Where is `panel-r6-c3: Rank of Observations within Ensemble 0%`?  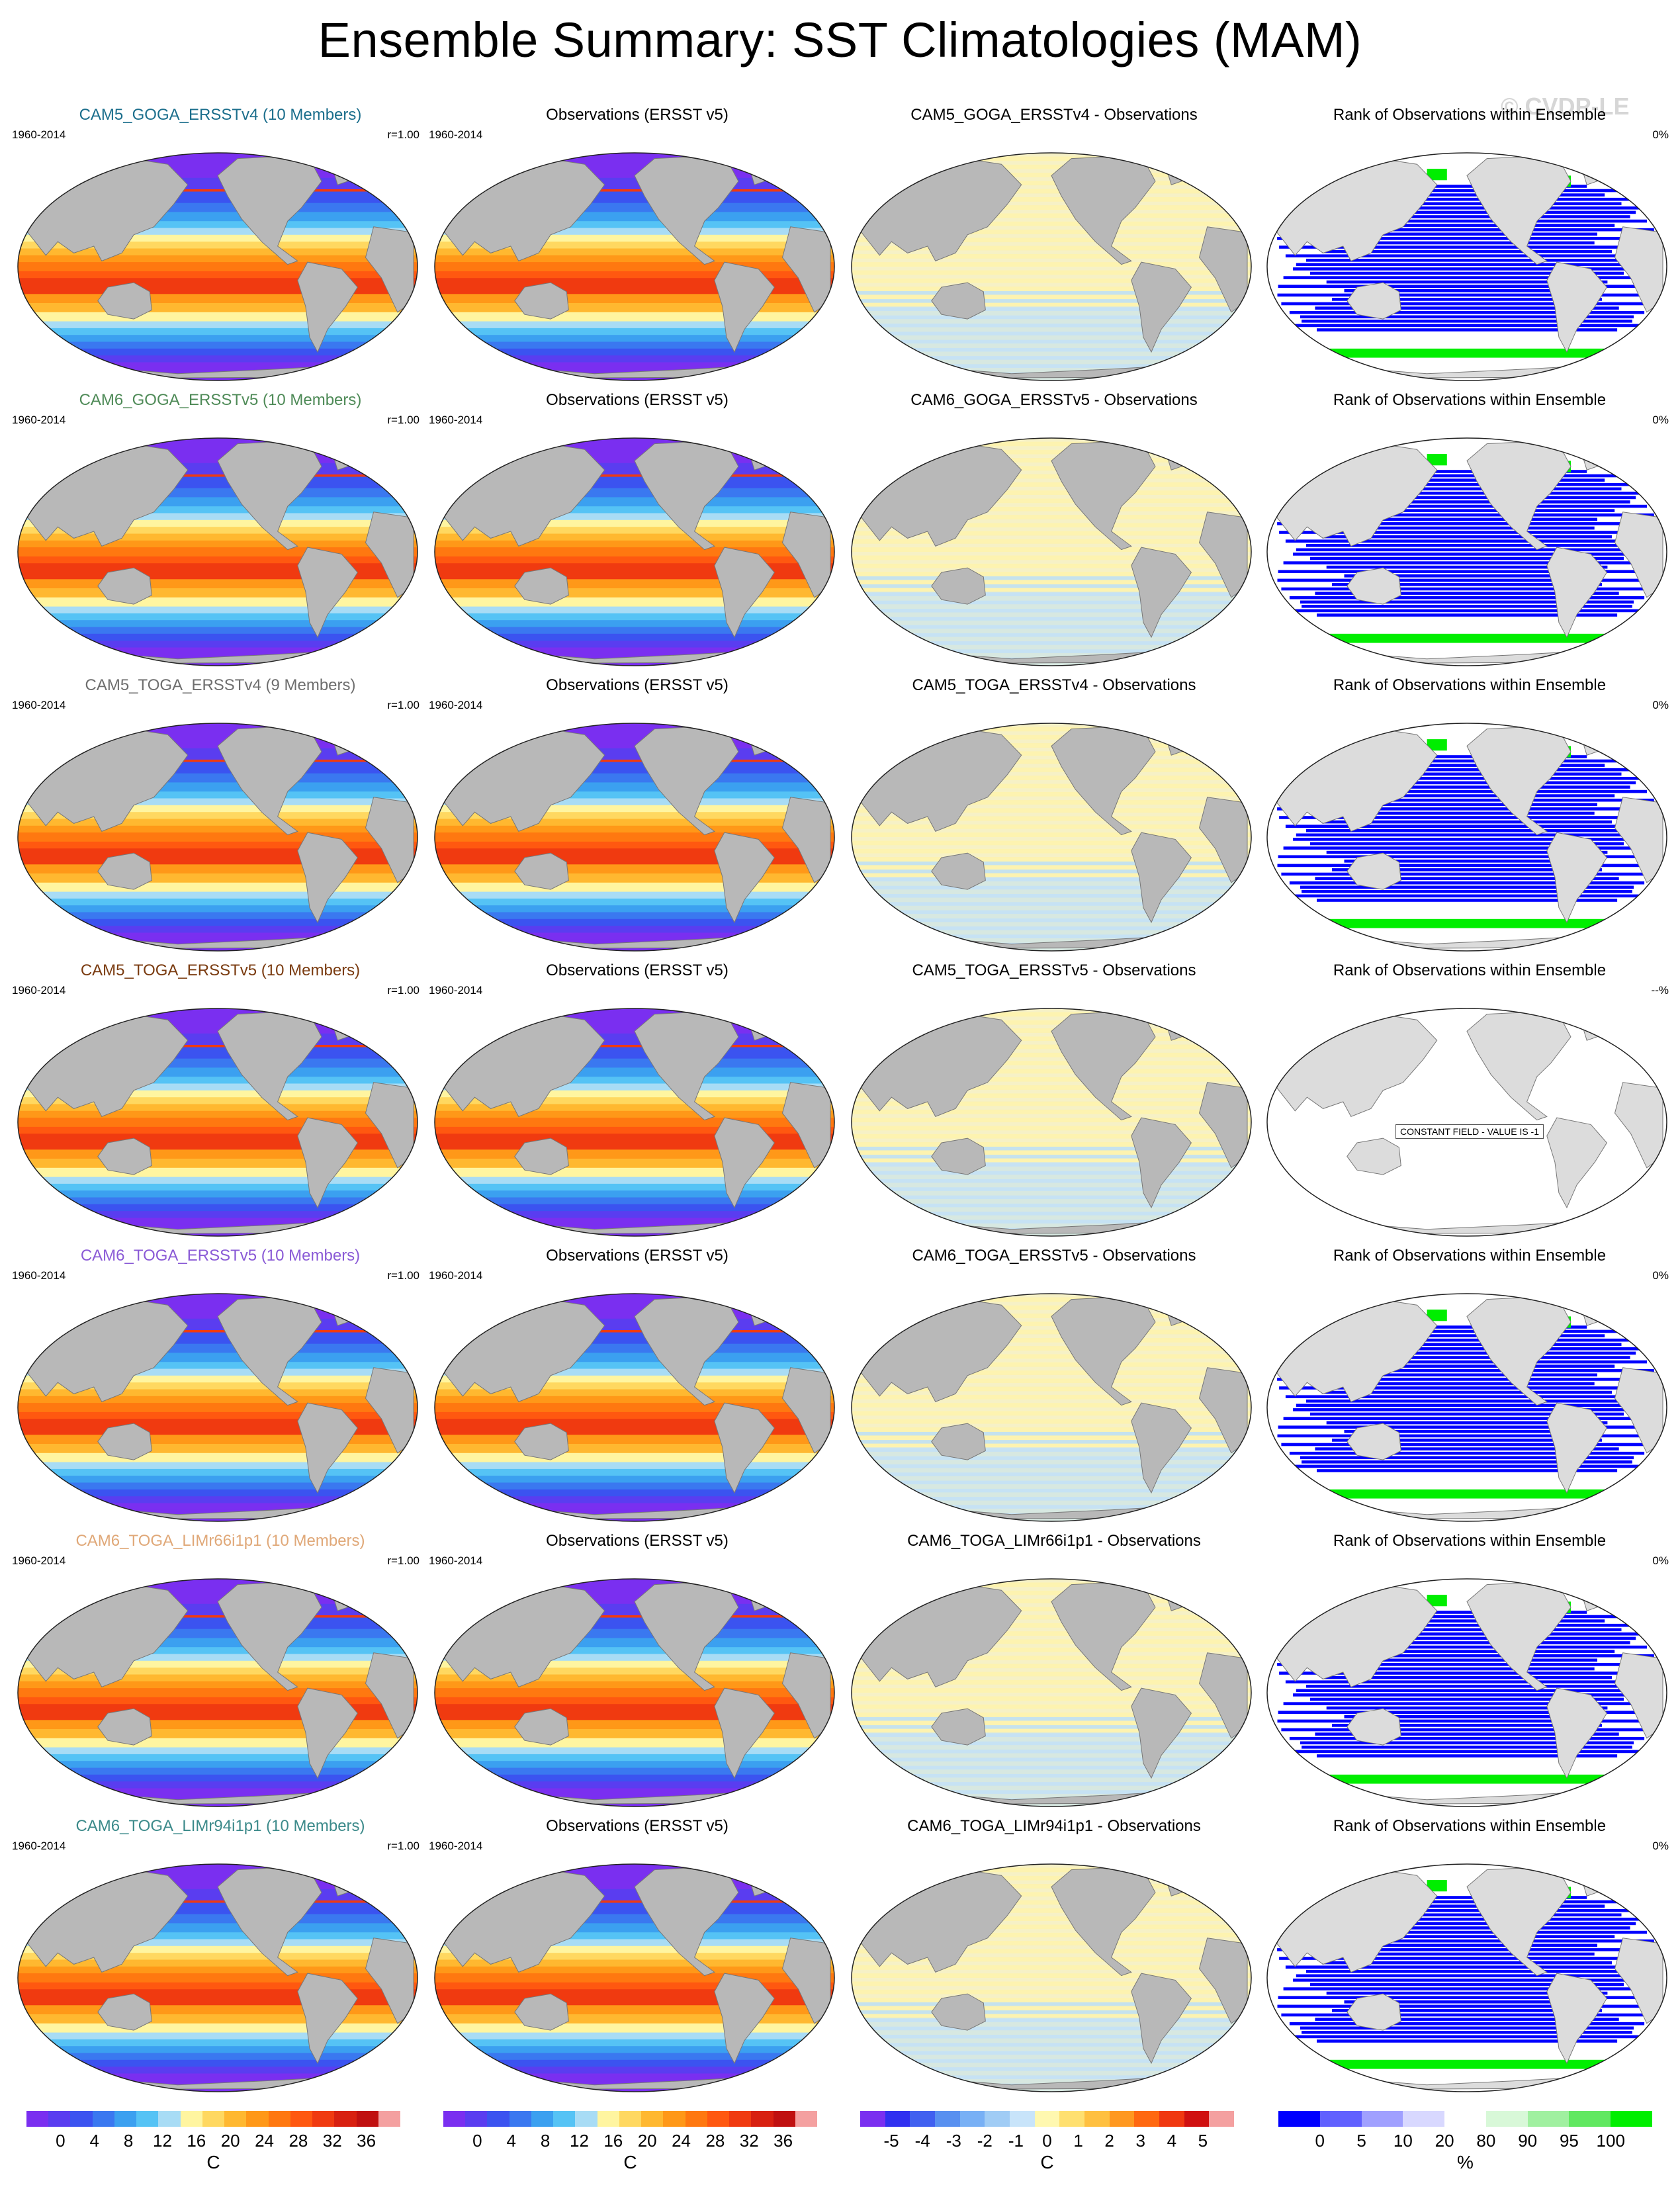
panel-r6-c3: Rank of Observations within Ensemble 0% is located at coordinates (1470, 1959).